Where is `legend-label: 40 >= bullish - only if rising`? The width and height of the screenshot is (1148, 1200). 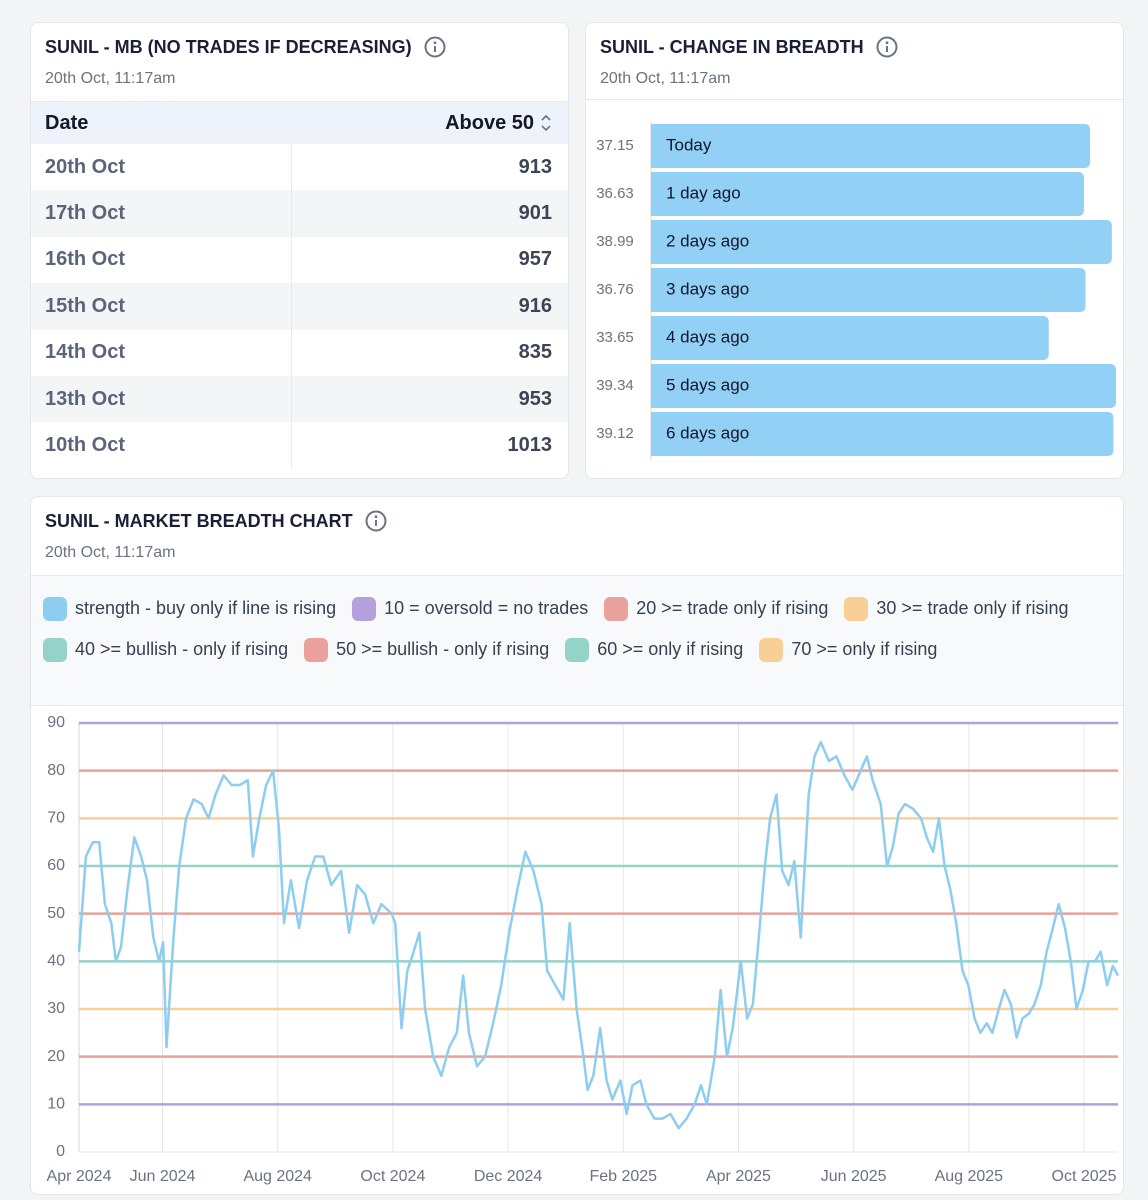 legend-label: 40 >= bullish - only if rising is located at coordinates (182, 649).